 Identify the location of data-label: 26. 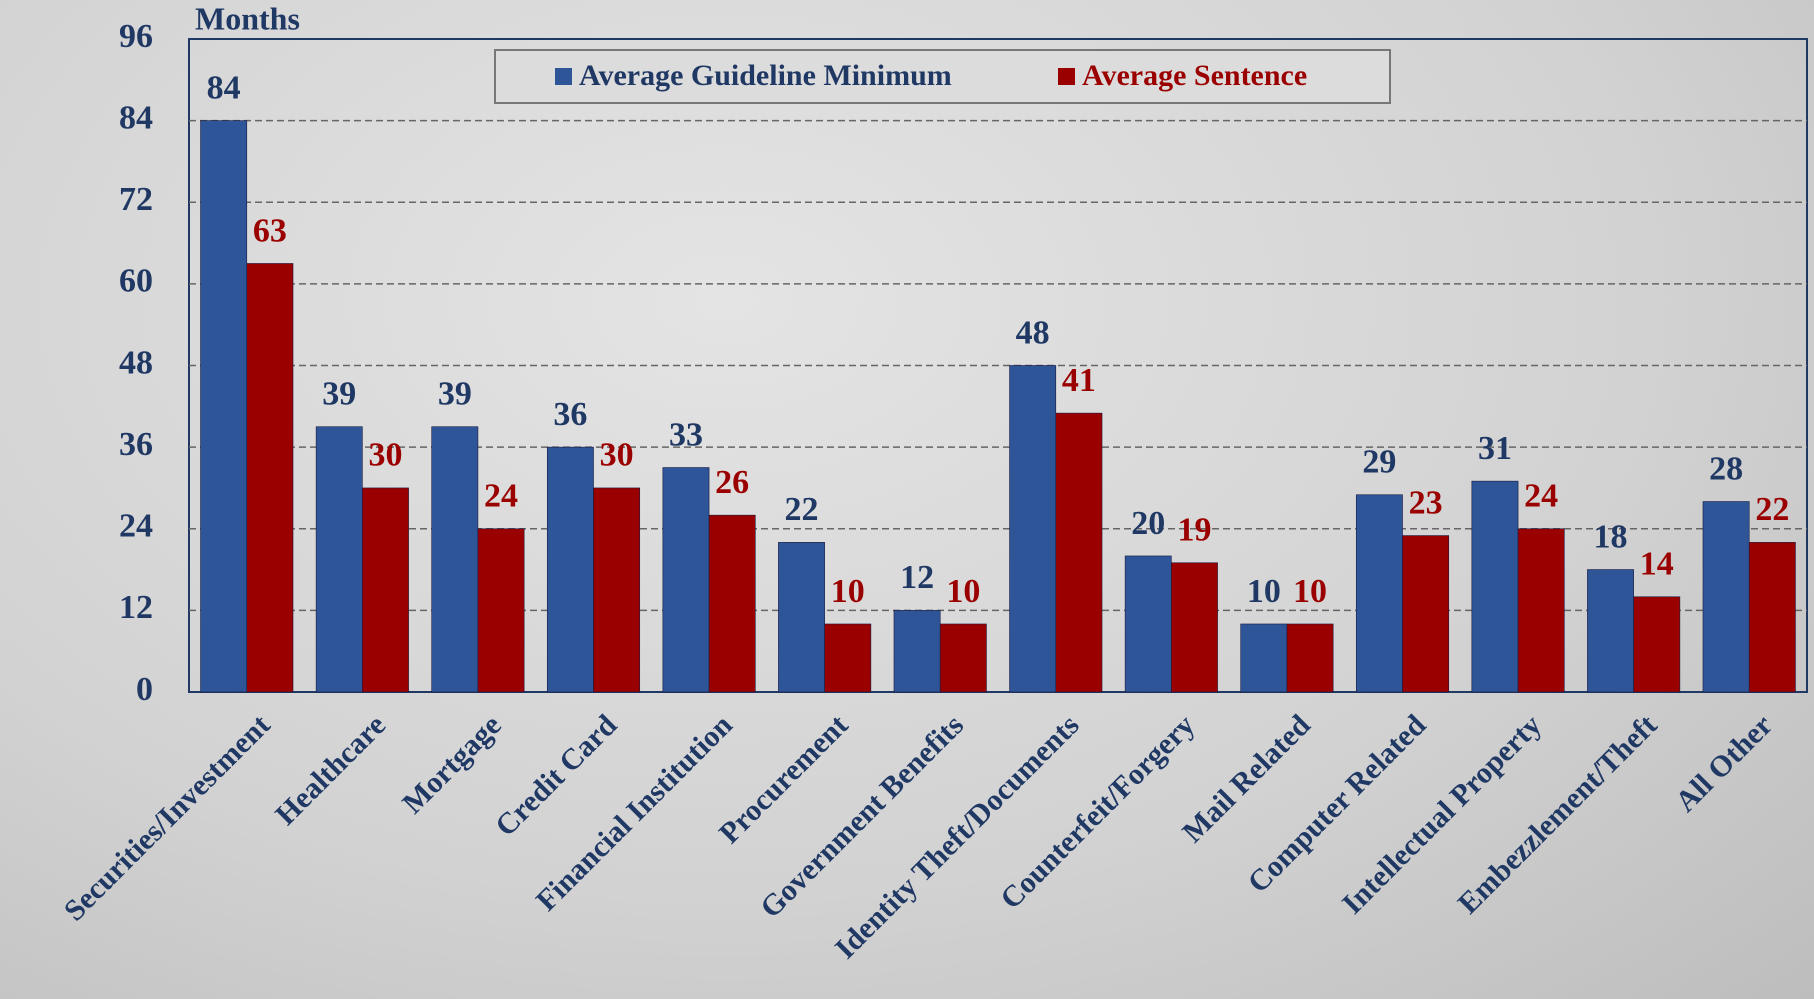
(732, 482).